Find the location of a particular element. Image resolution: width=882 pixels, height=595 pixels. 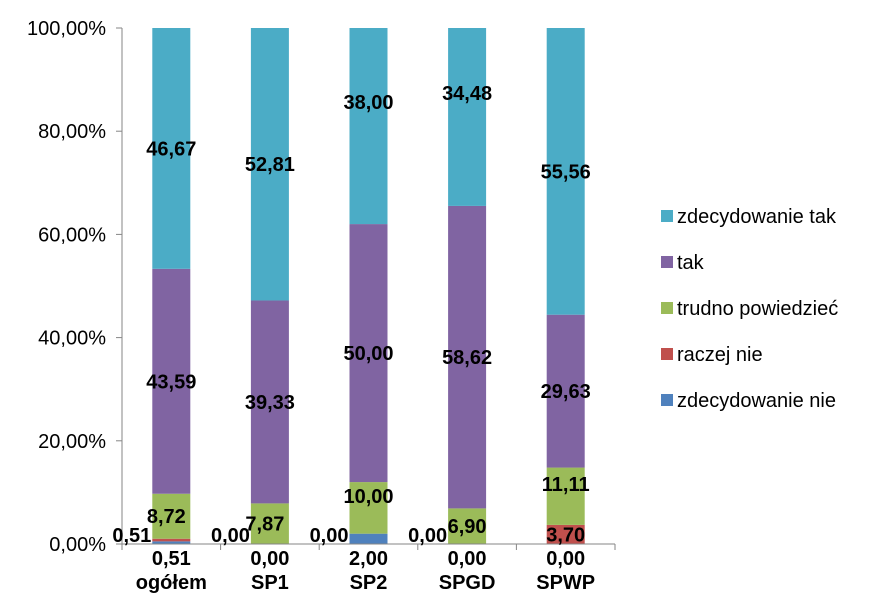

data-label: 8,72 is located at coordinates (166, 517).